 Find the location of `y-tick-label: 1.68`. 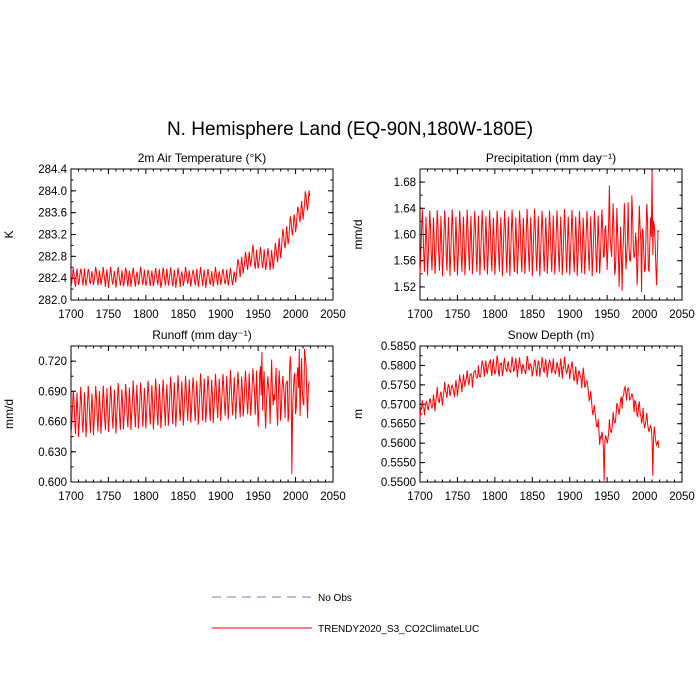

y-tick-label: 1.68 is located at coordinates (405, 183).